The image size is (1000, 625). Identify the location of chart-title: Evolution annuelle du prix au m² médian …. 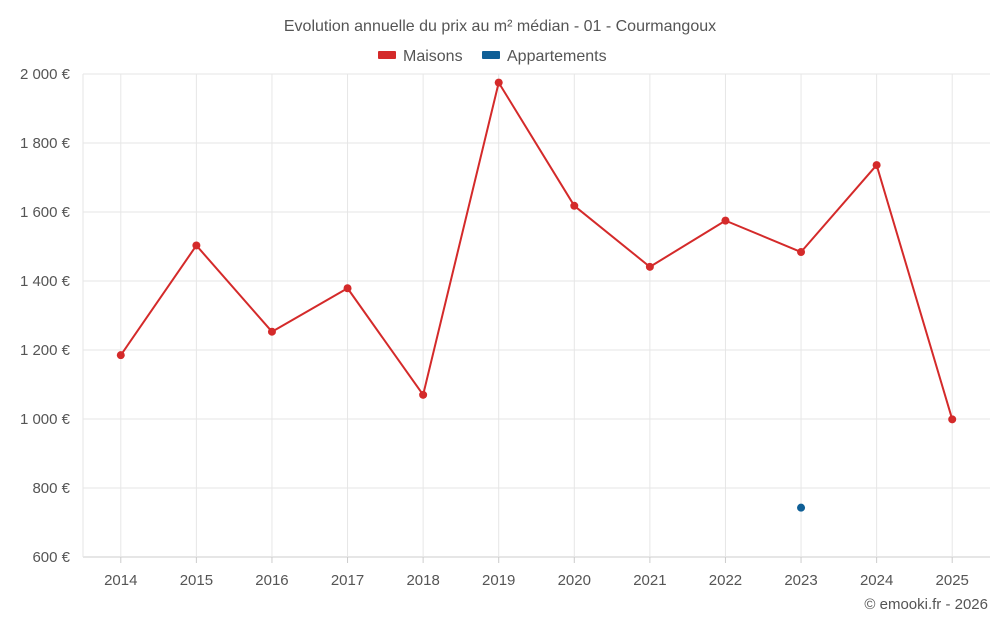
(500, 26).